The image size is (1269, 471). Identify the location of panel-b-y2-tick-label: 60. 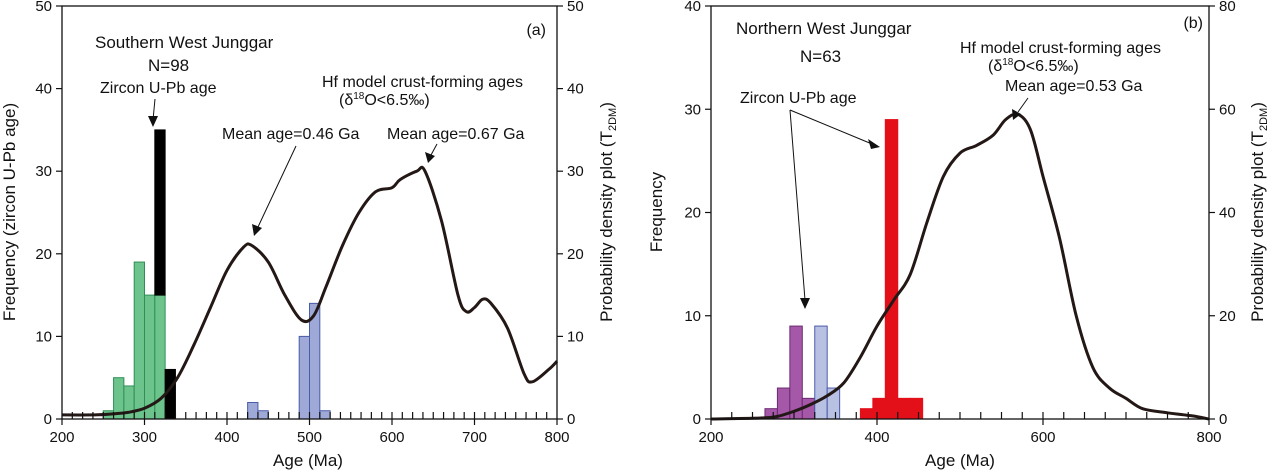
(1227, 109).